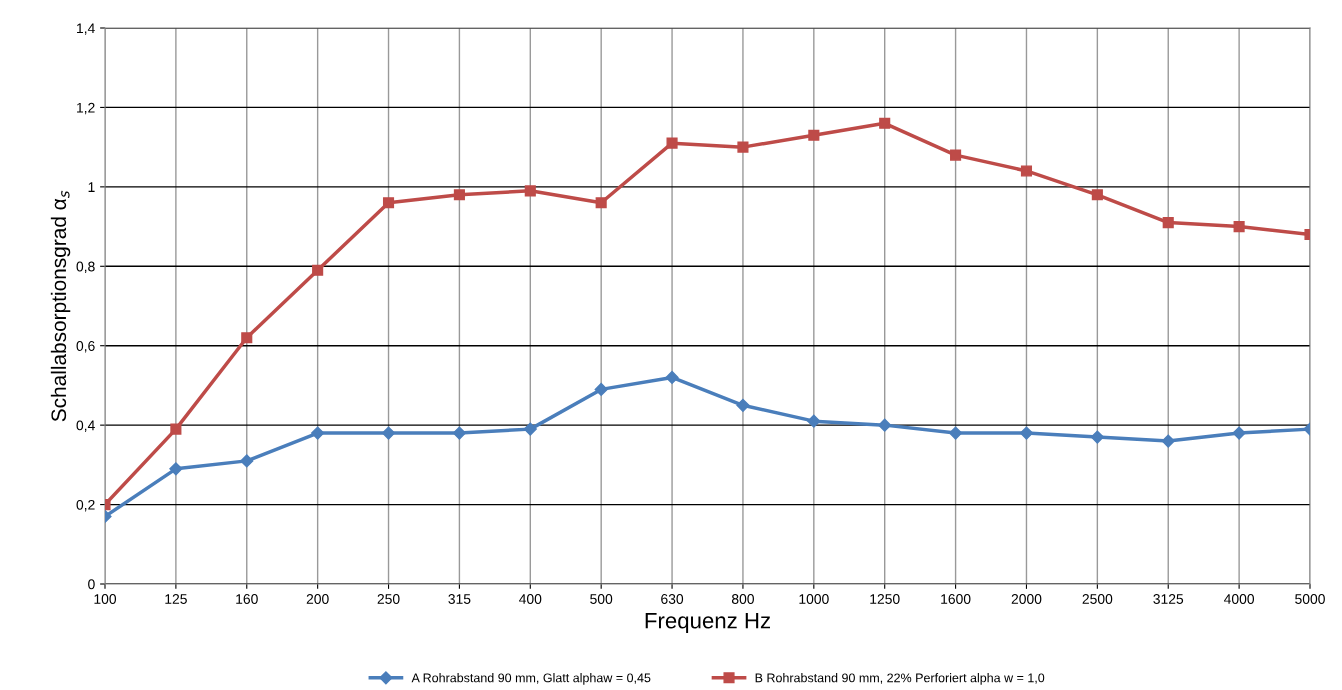 This screenshot has height=690, width=1342. I want to click on y-tick-label: 0,2, so click(85, 505).